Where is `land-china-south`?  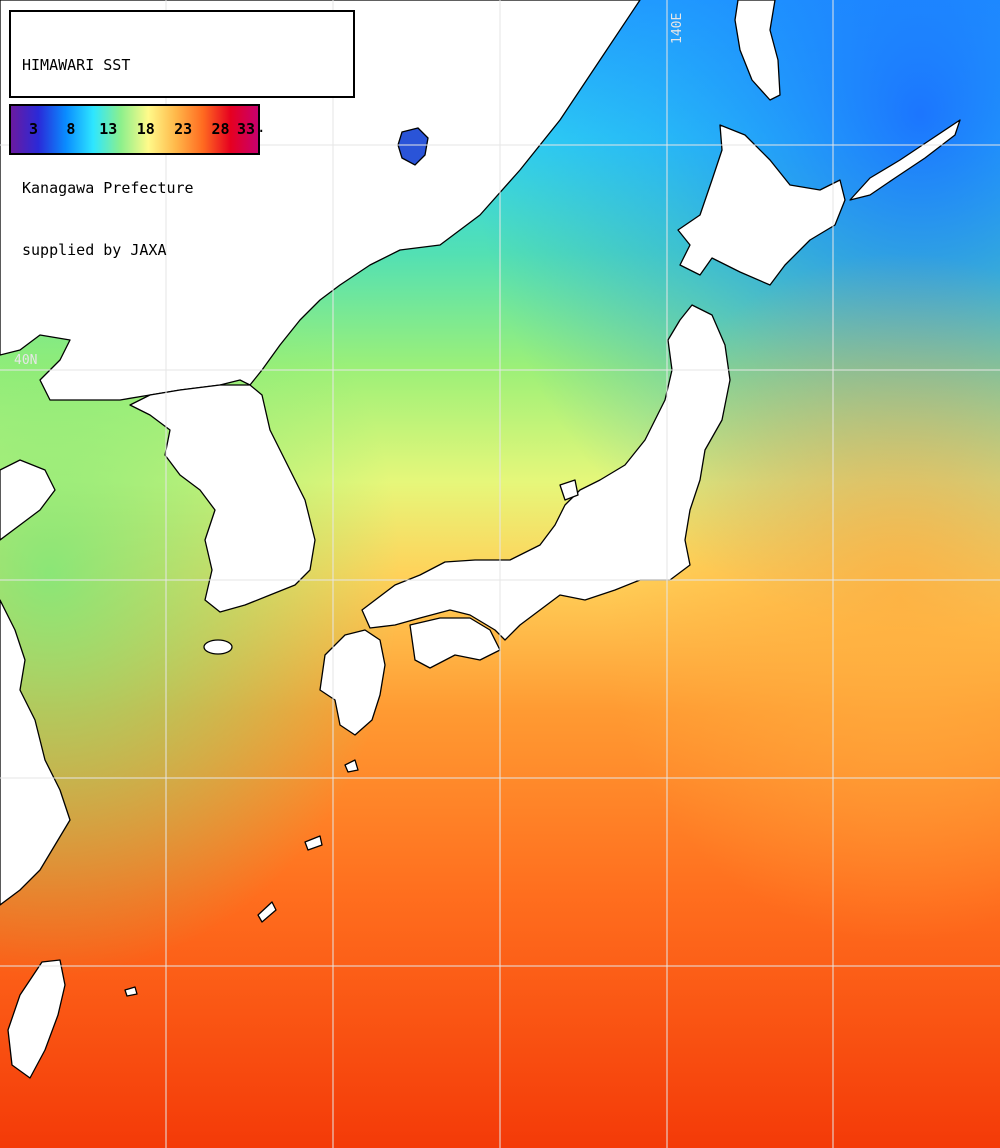 land-china-south is located at coordinates (35, 752).